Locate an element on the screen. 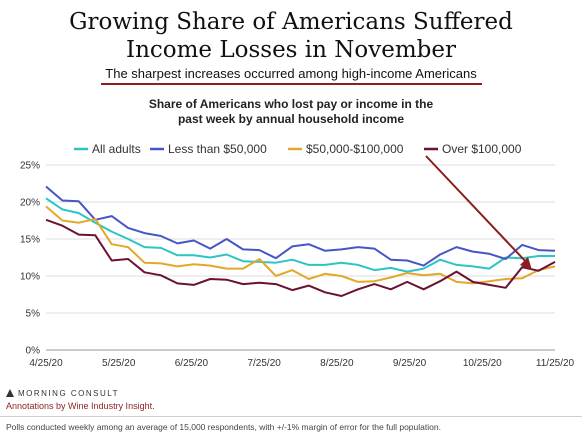 This screenshot has width=582, height=438. x-tick-label: 6/25/20 is located at coordinates (192, 363).